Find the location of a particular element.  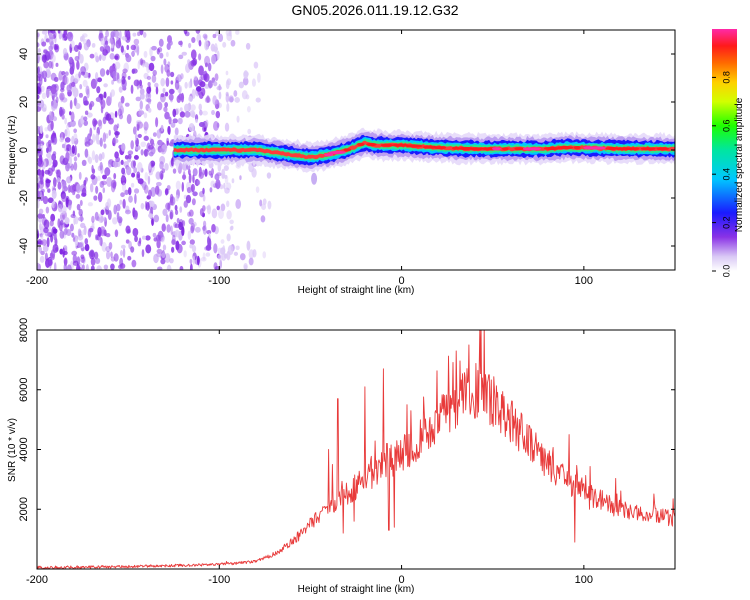

y-tick-label: 6000 is located at coordinates (24, 390).